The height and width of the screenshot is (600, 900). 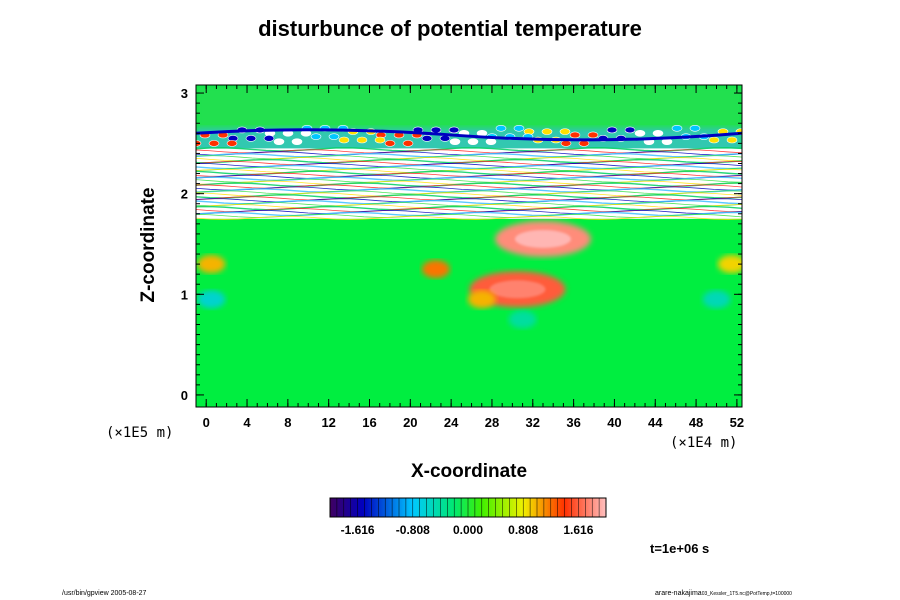 I want to click on x-tick-label: 40, so click(x=614, y=422).